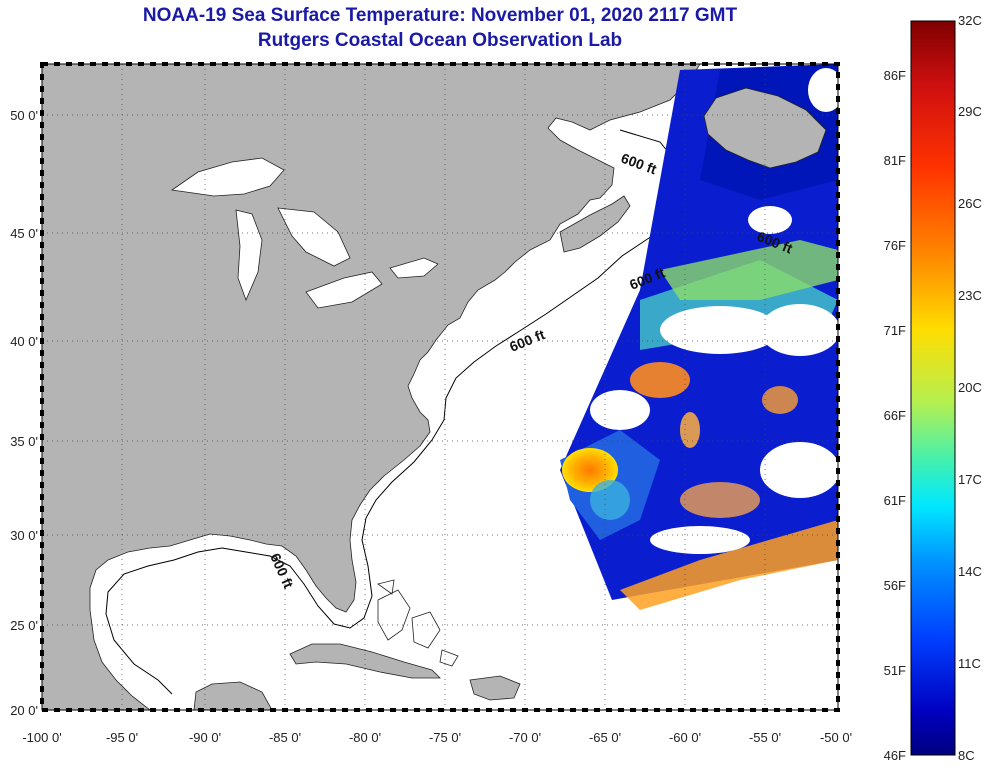  Describe the element at coordinates (440, 40) in the screenshot. I see `map-subtitle: Rutgers Coastal Ocean Observation Lab` at that location.